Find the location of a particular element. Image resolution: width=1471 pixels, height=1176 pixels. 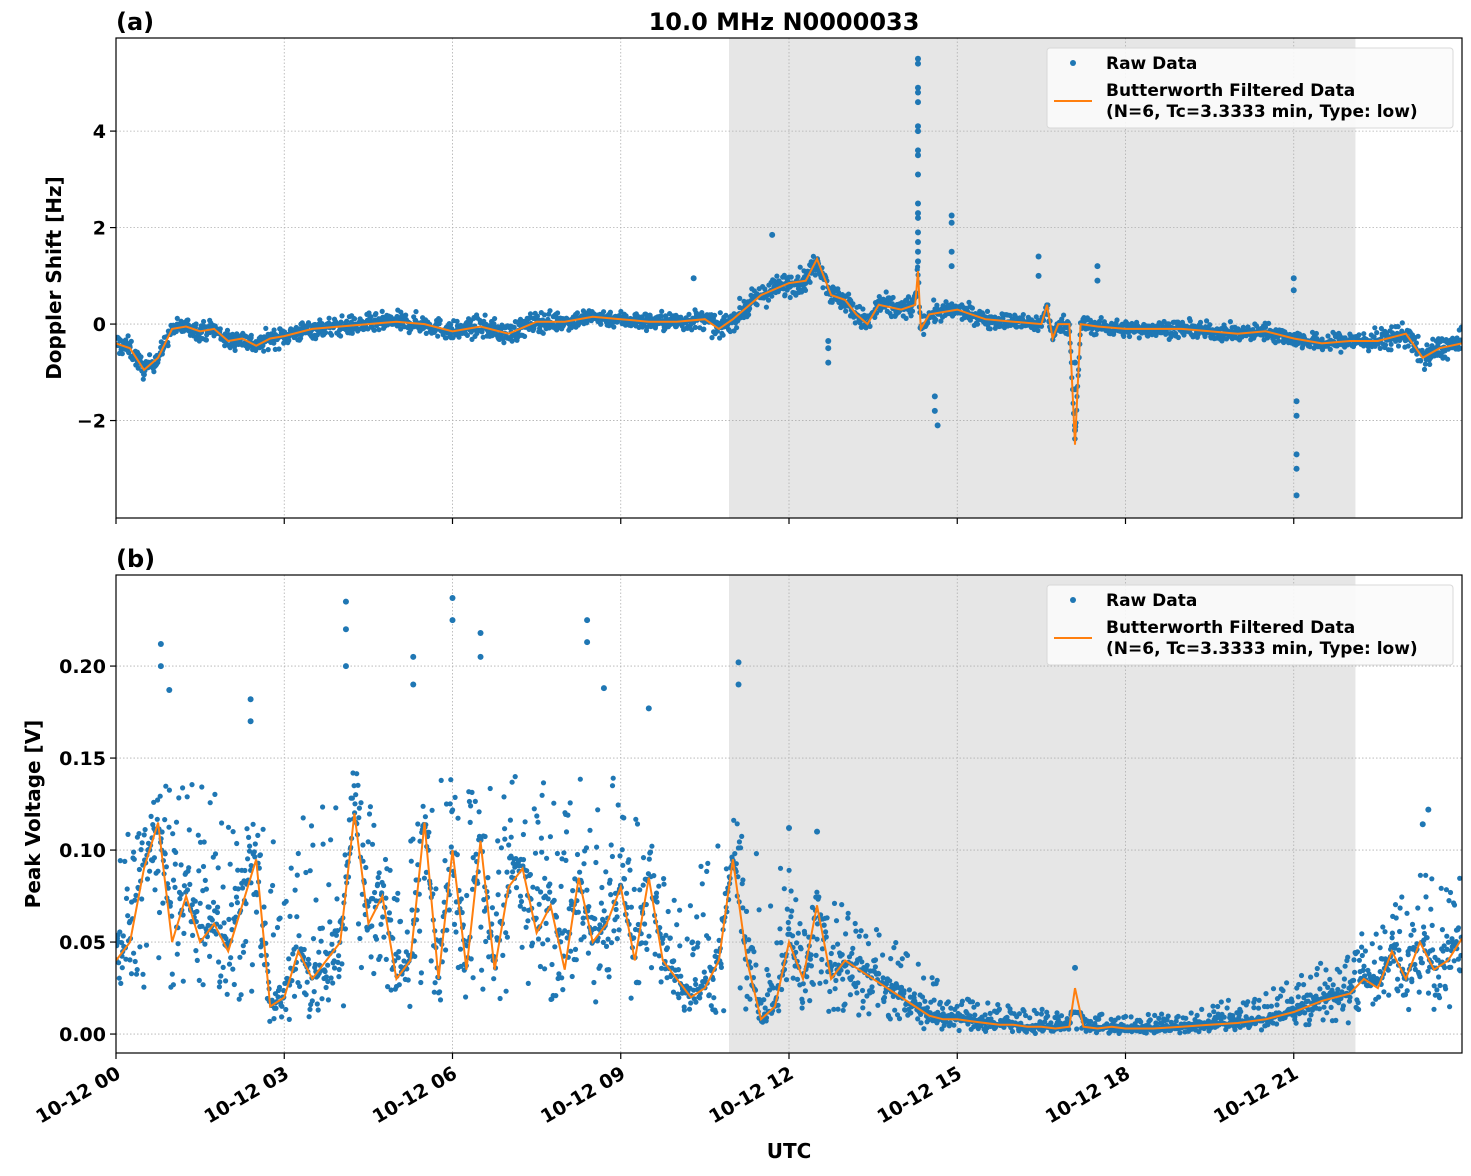

x-axis-label: UTC is located at coordinates (789, 1151).